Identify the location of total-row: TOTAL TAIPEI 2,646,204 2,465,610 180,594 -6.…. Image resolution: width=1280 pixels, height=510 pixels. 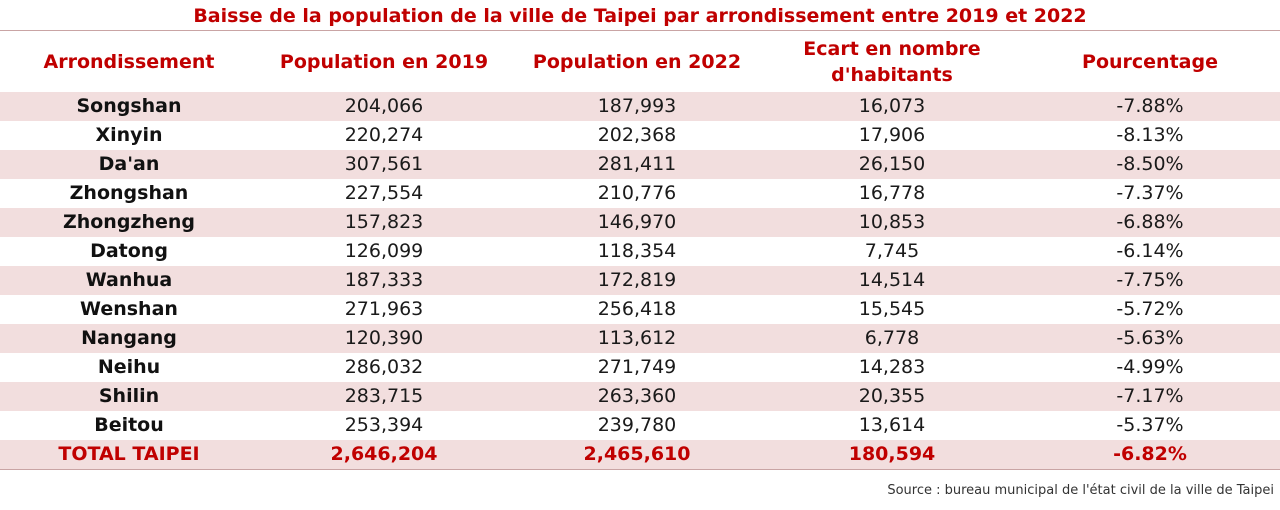
(640, 455).